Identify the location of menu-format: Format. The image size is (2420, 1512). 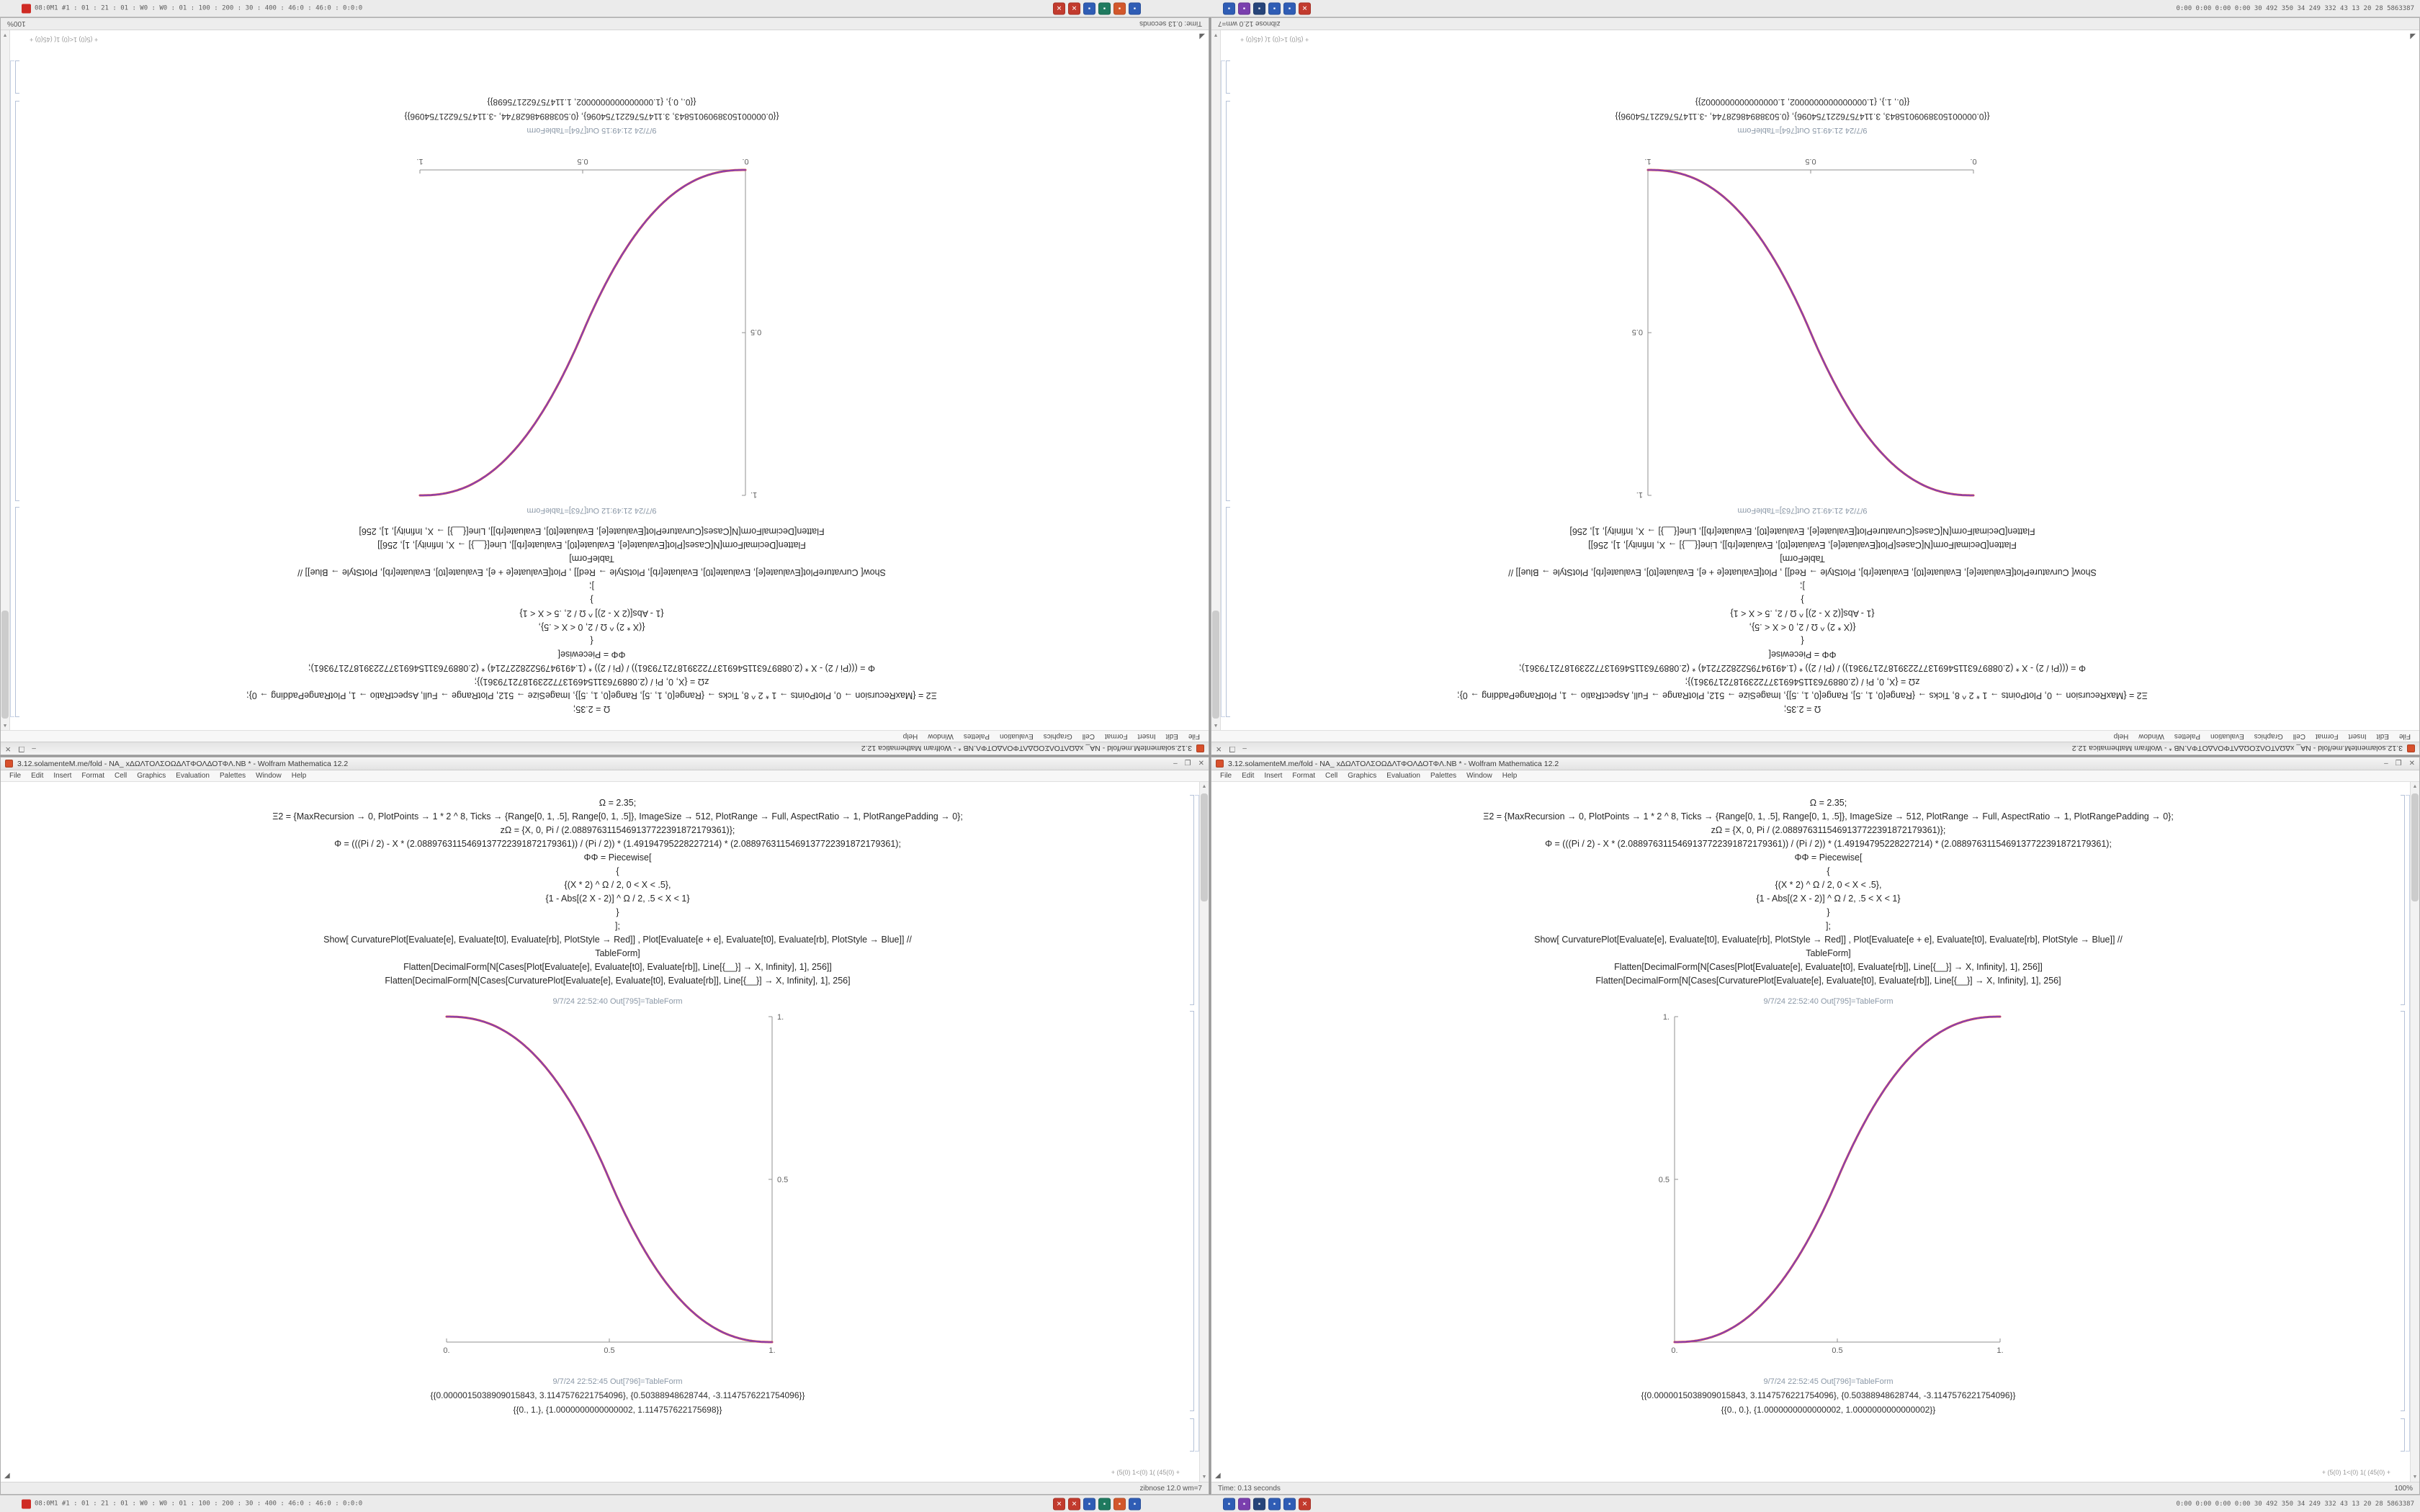
(93, 776).